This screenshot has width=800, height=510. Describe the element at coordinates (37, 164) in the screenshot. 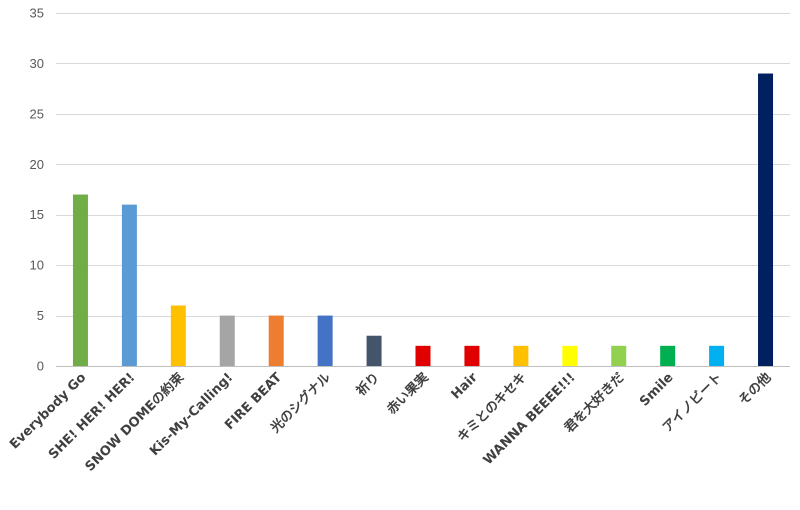

I see `y-tick-label: 20` at that location.